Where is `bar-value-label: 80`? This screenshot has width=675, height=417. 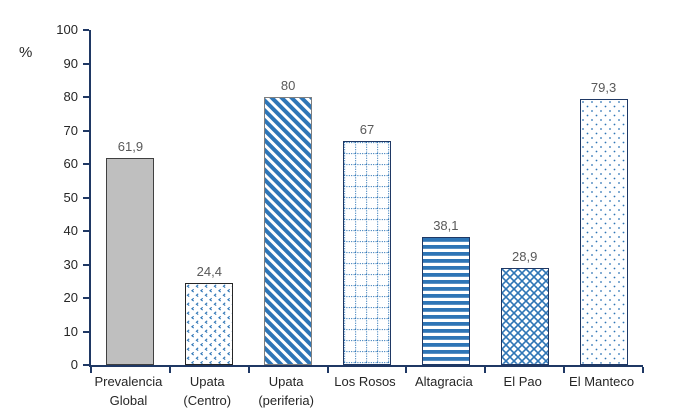 bar-value-label: 80 is located at coordinates (288, 85).